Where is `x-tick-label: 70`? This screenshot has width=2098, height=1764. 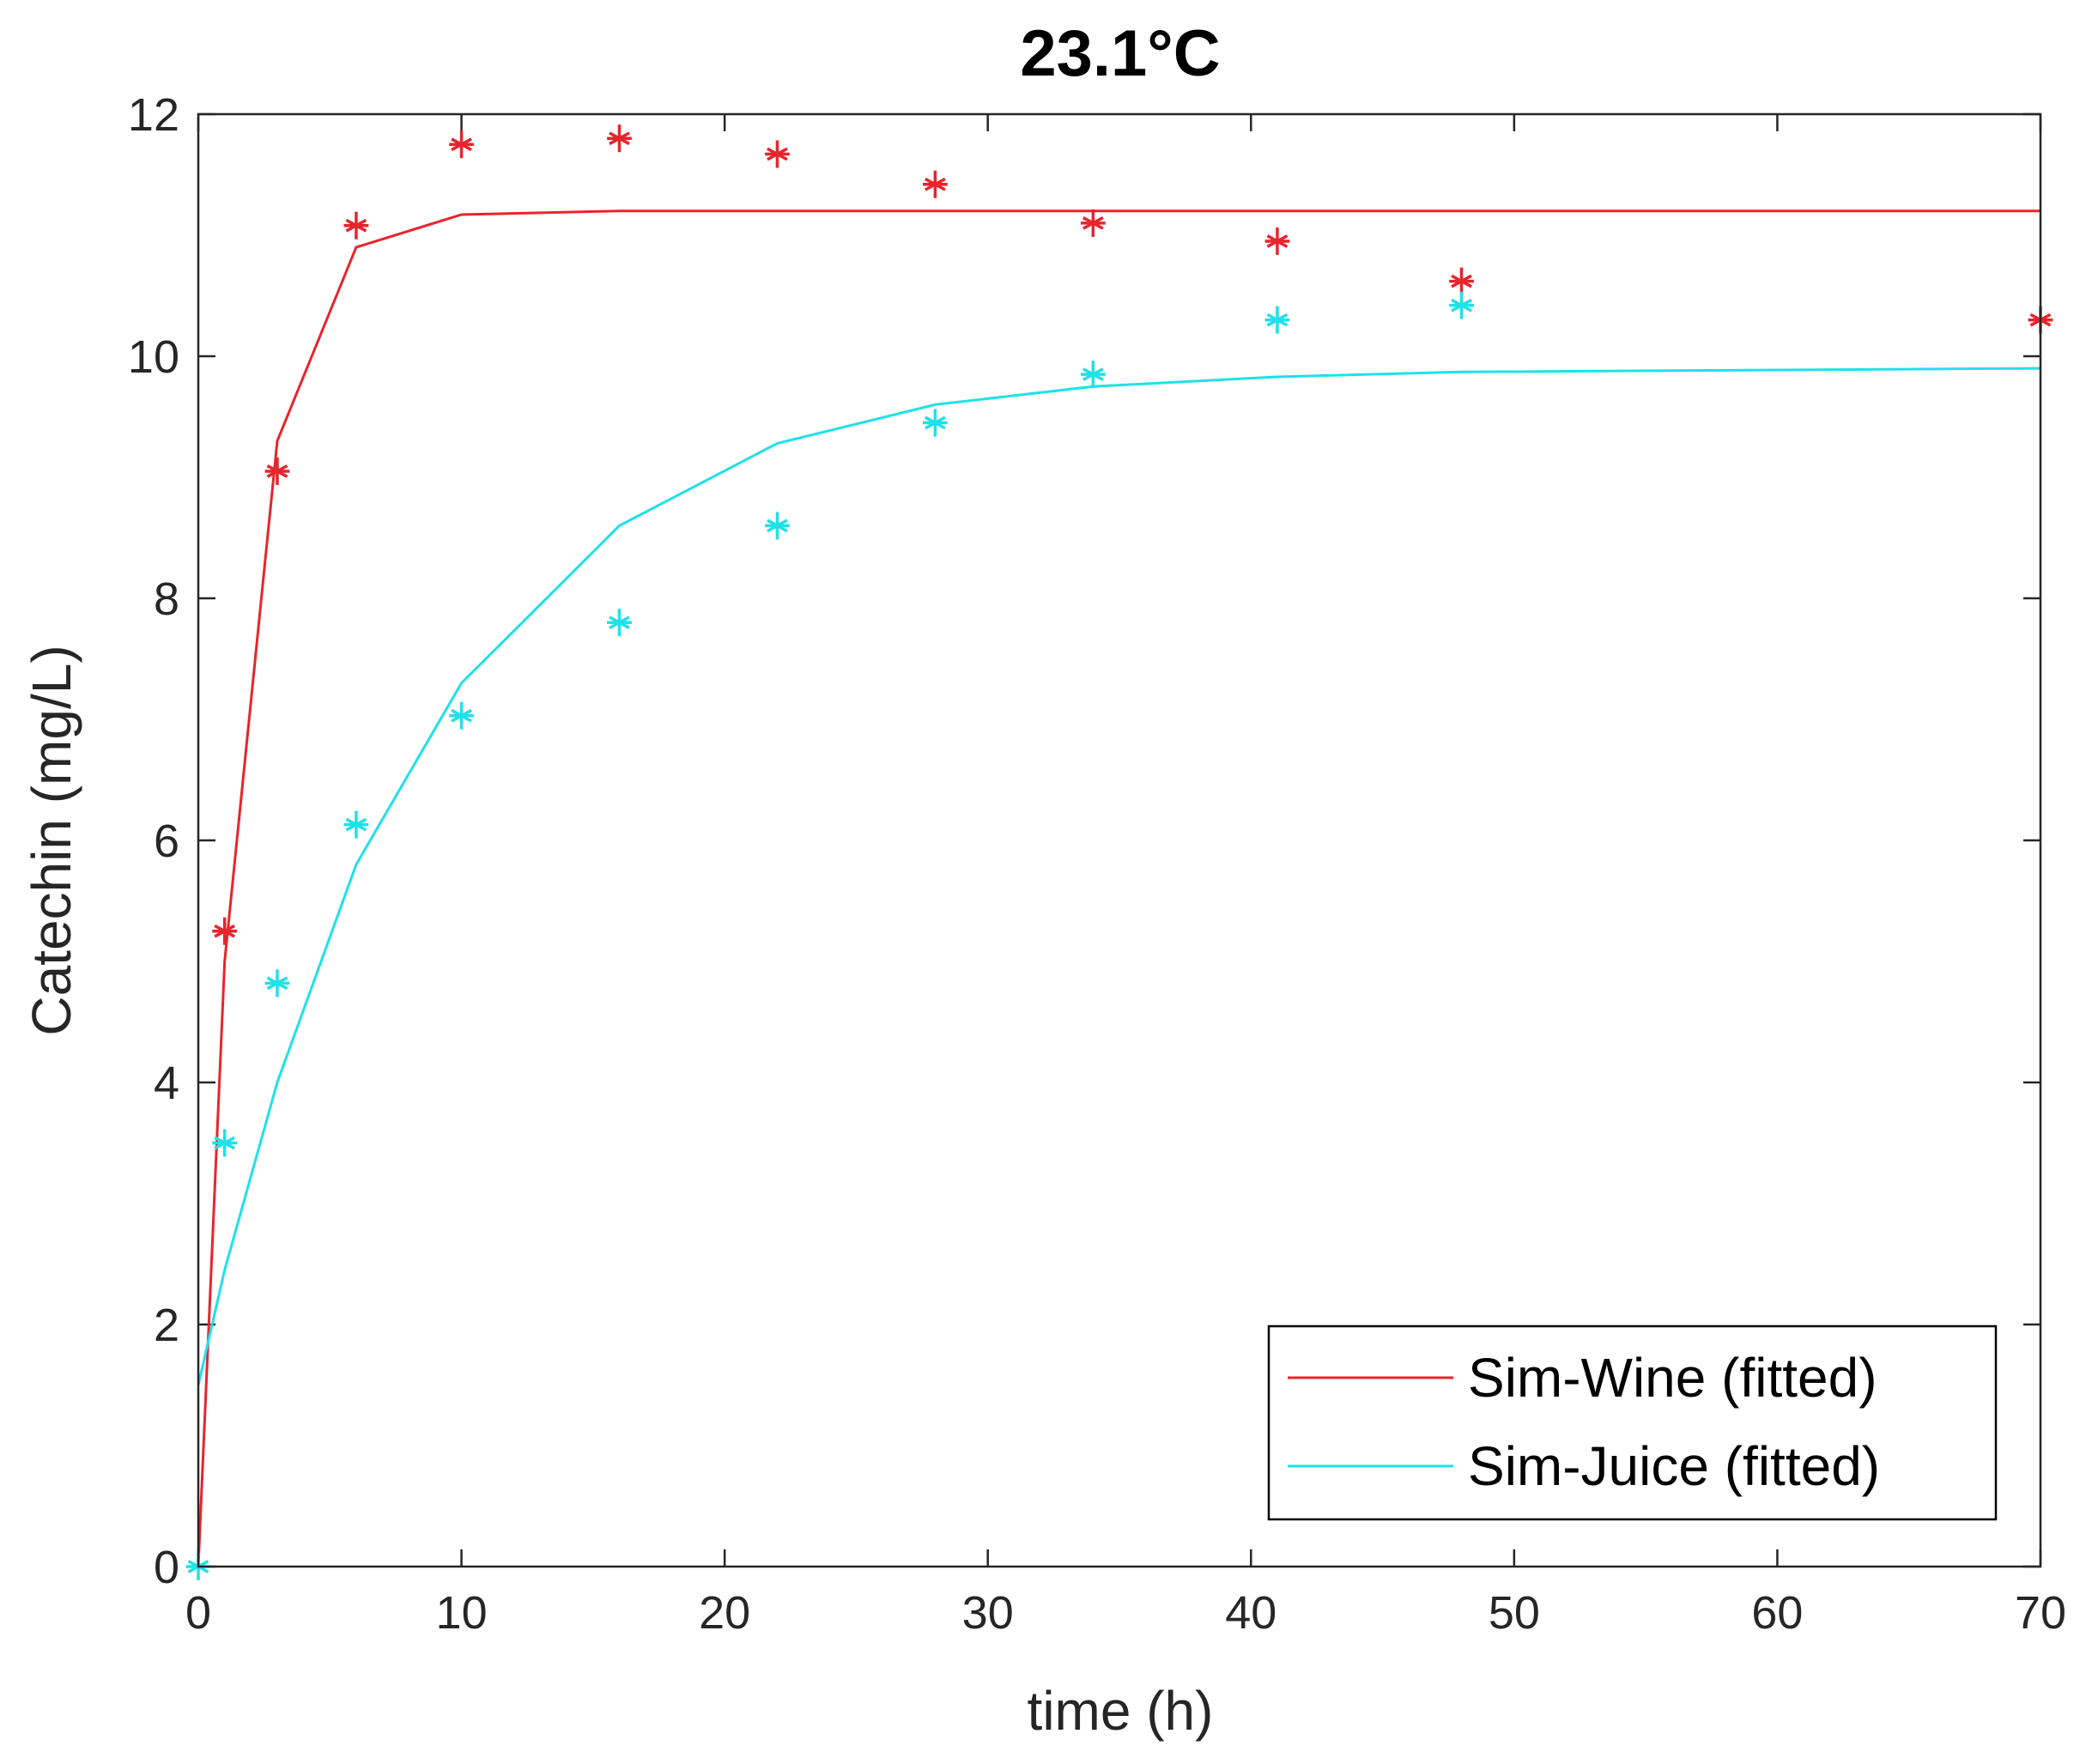
x-tick-label: 70 is located at coordinates (2041, 1613).